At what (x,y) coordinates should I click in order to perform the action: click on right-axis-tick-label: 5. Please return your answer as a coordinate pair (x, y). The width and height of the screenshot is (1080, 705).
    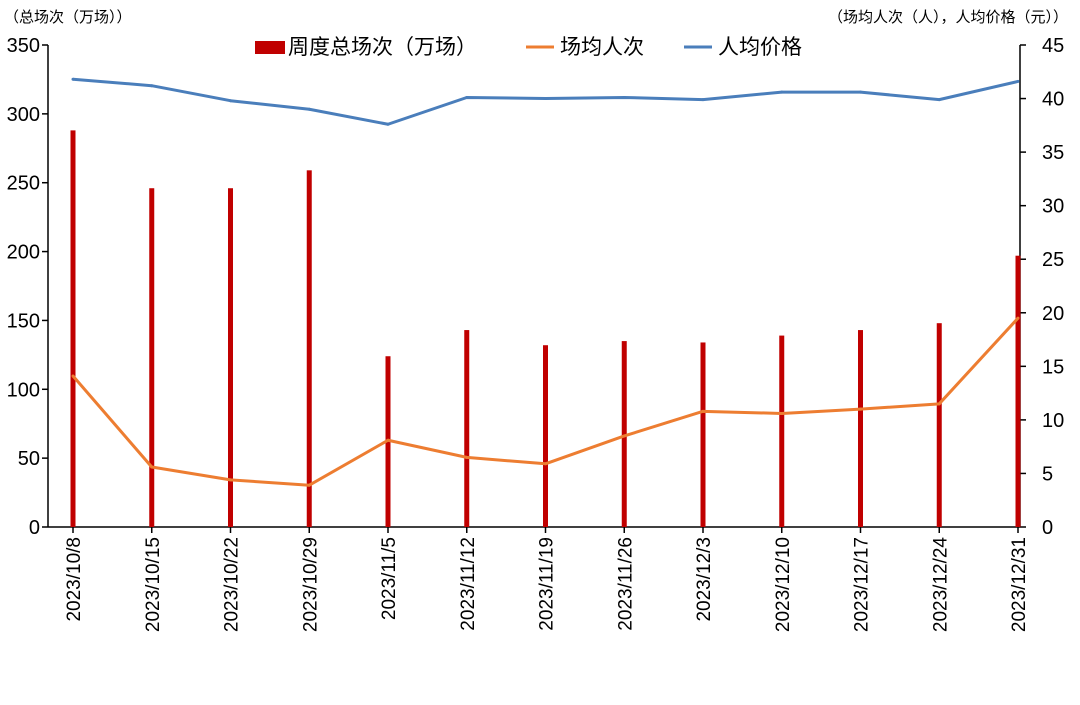
    Looking at the image, I should click on (1047, 474).